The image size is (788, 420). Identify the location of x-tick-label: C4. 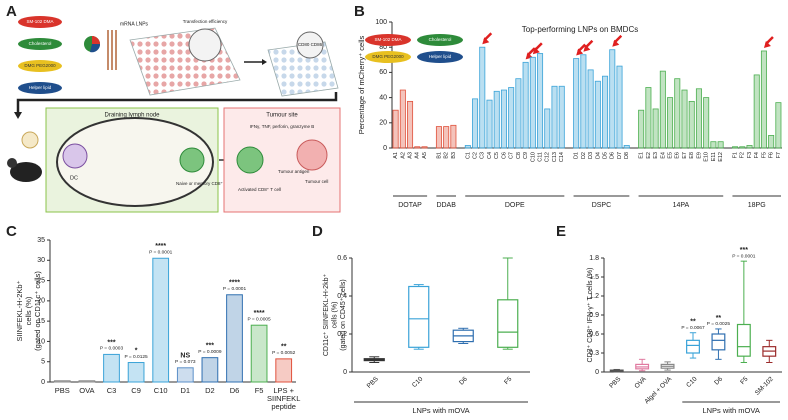
(490, 155).